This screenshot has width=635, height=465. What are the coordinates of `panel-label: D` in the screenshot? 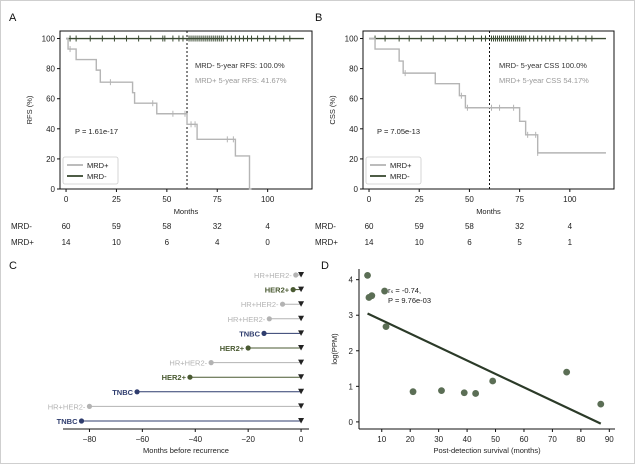 It's located at (325, 266).